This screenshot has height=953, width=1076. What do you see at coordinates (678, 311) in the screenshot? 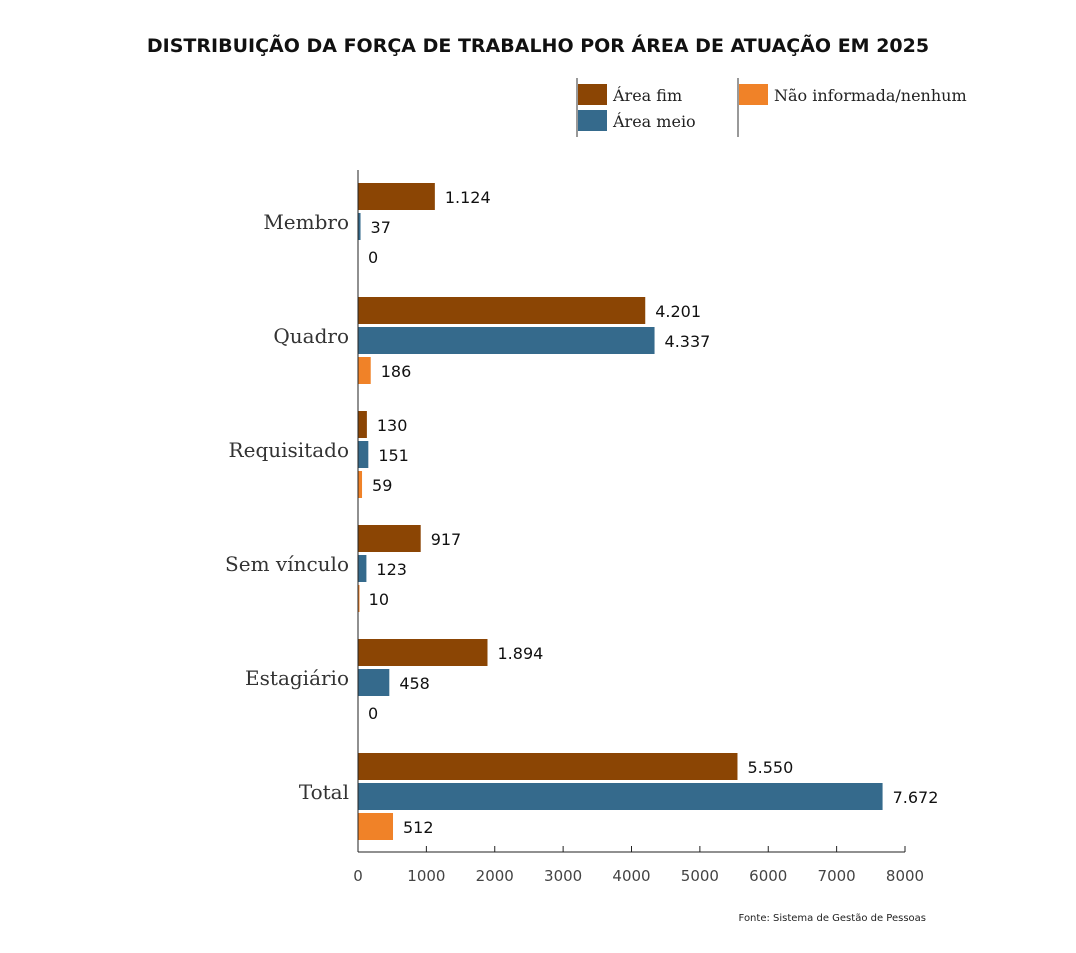
I see `data-label: 4.201` at bounding box center [678, 311].